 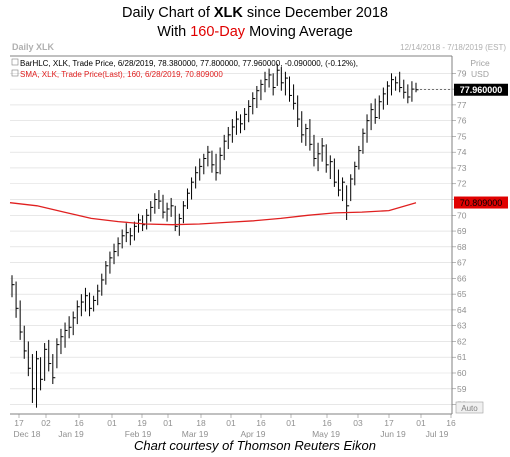 I want to click on chart-header-left: Daily XLK, so click(x=33, y=47).